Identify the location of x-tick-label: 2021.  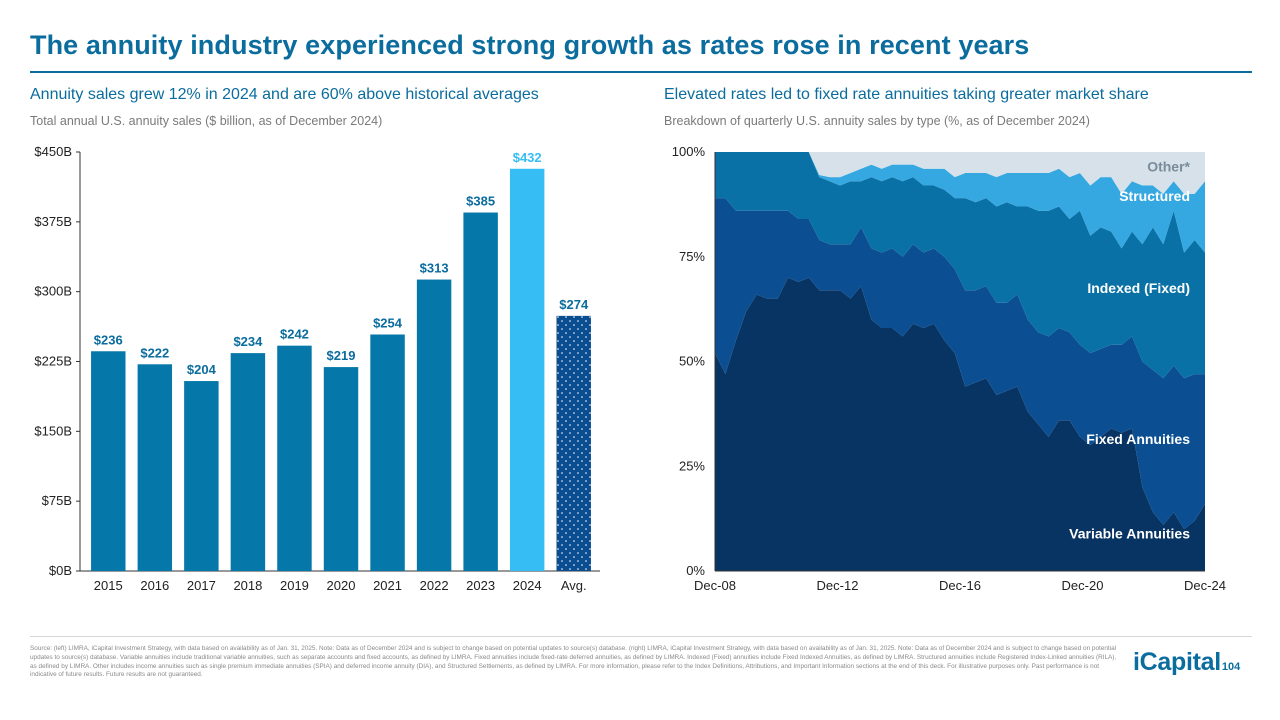
(387, 585).